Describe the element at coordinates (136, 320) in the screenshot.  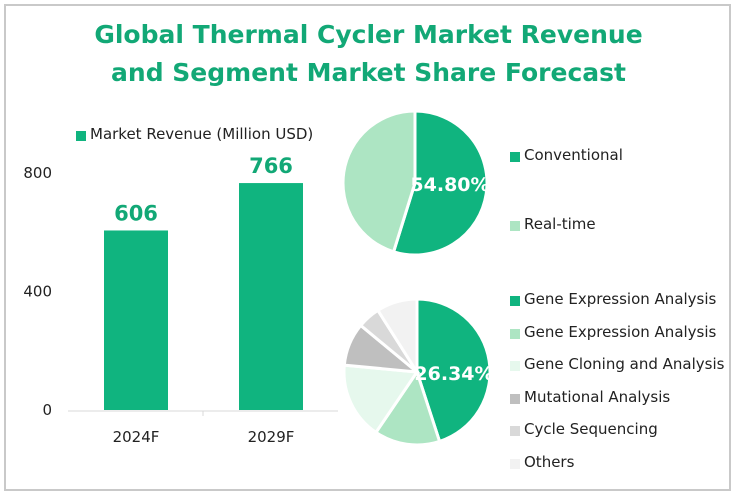
I see `bar-2024F` at that location.